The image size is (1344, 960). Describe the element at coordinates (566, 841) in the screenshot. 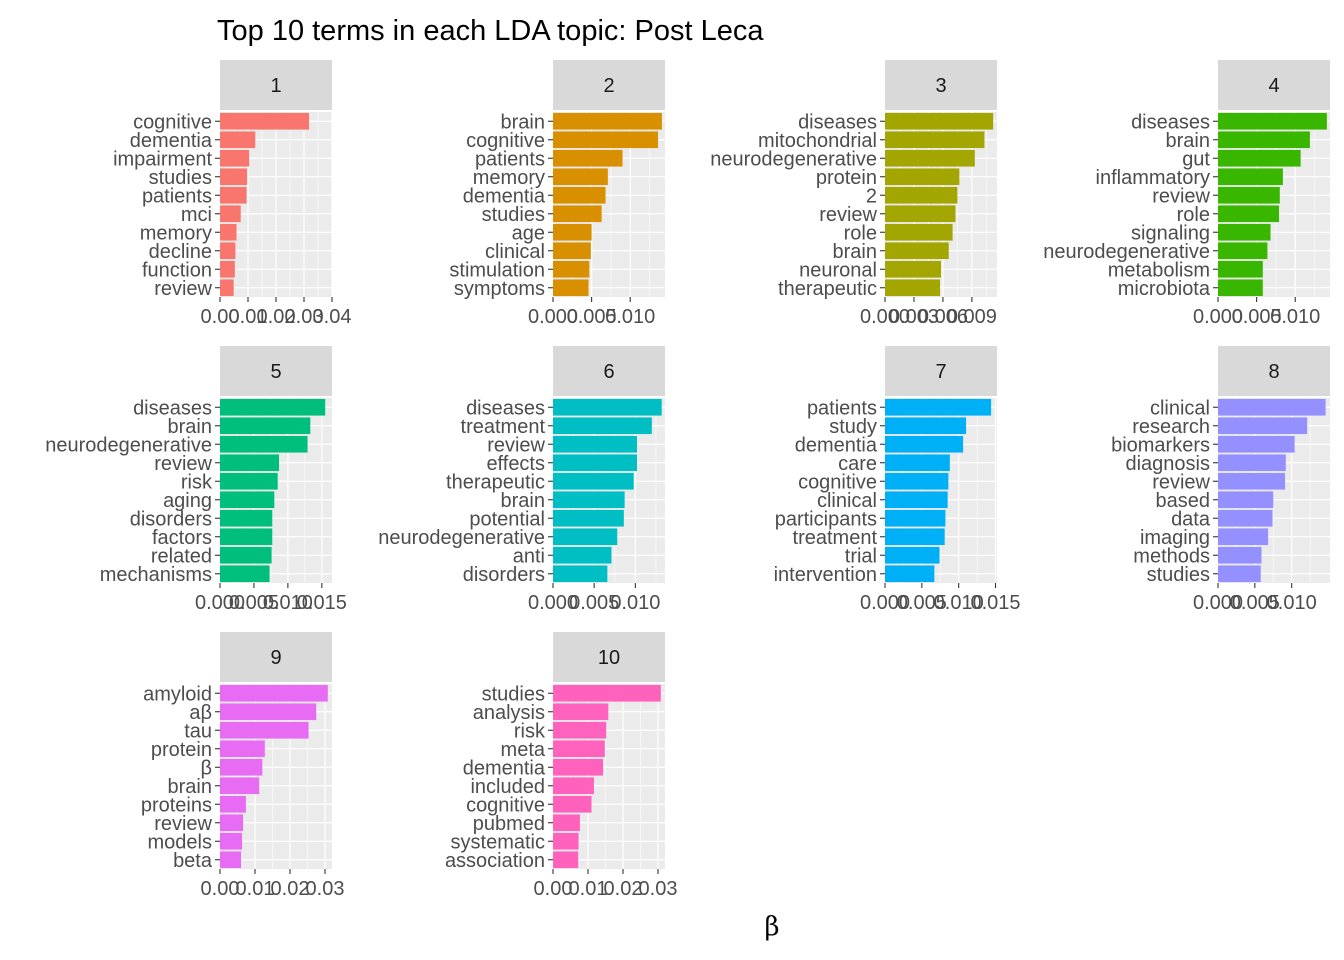

I see `bar-10-systematic` at that location.